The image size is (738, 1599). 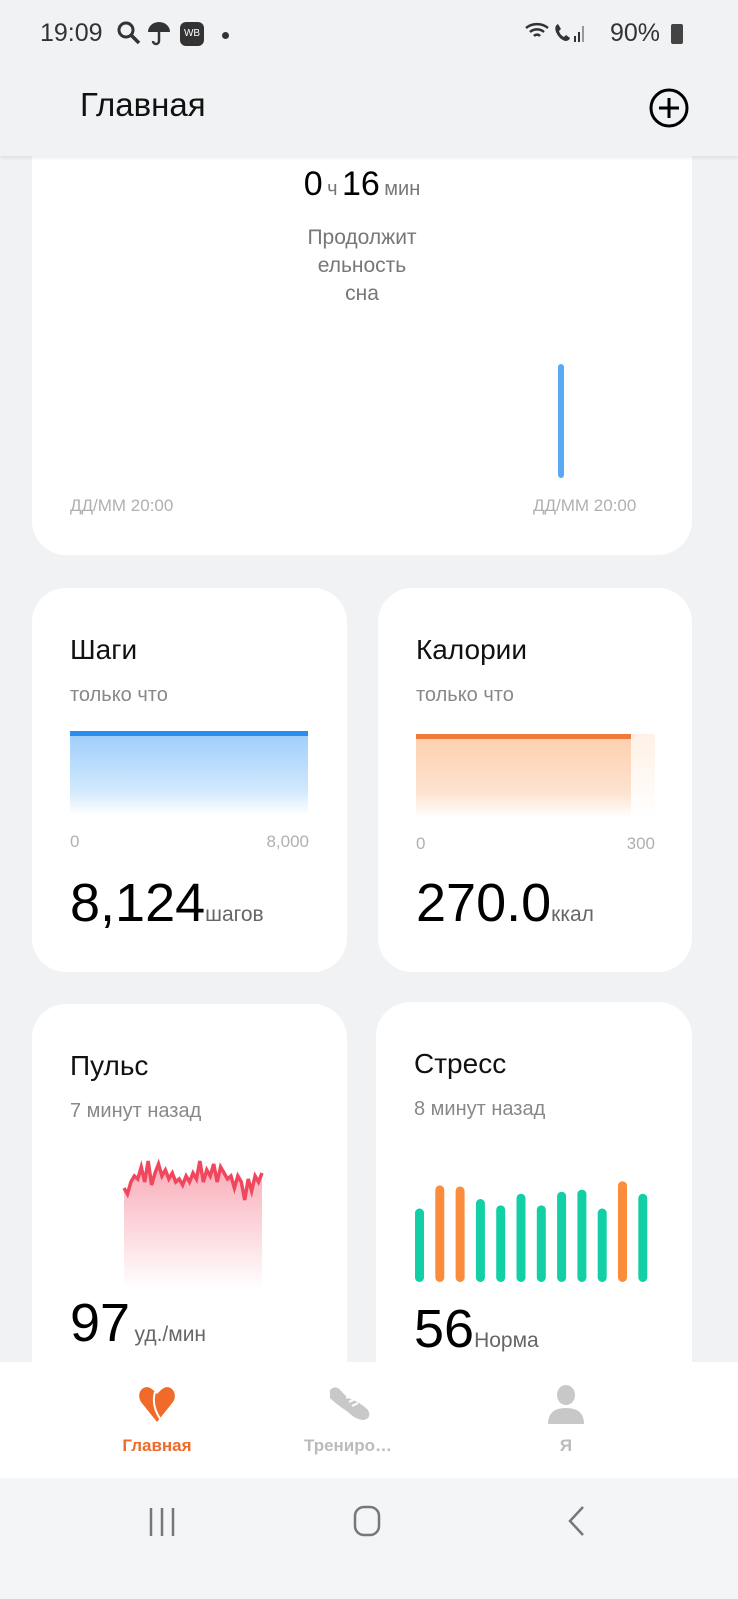 I want to click on sleep-label-line: сна, so click(x=362, y=293).